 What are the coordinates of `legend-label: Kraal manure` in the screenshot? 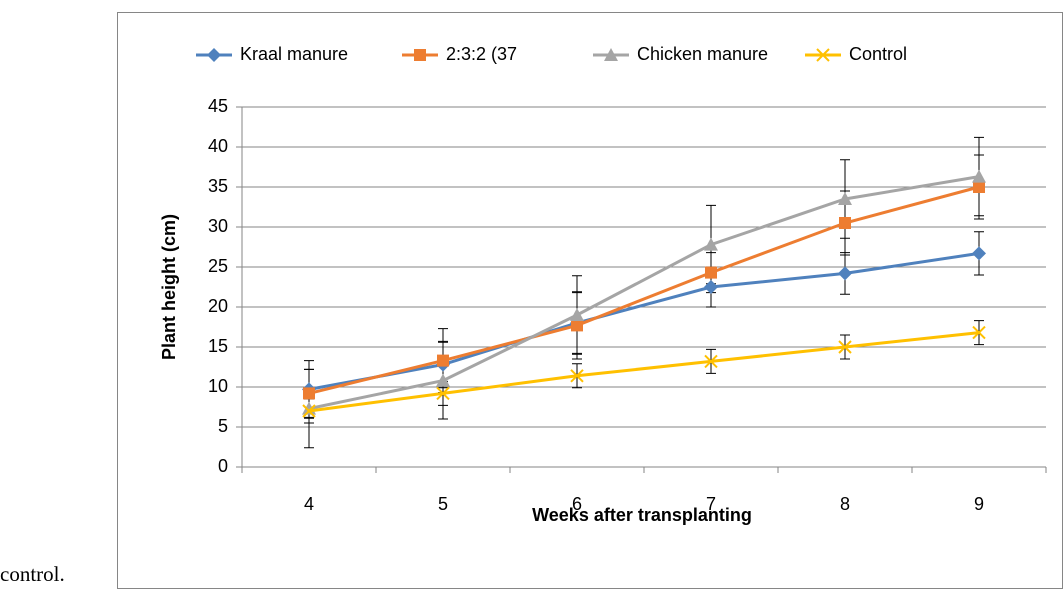 It's located at (294, 54).